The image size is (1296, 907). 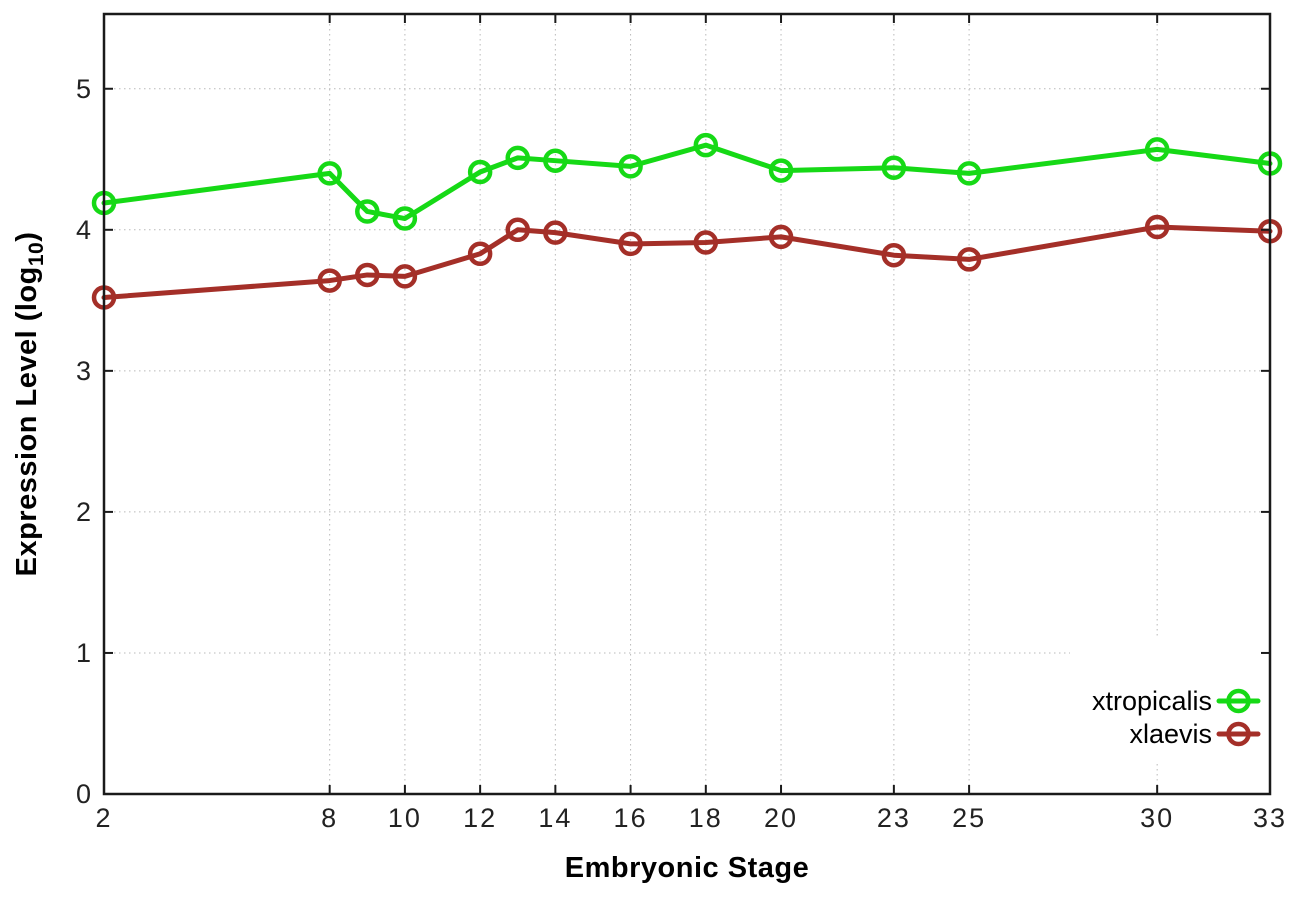 I want to click on y-axis-title-close: ), so click(x=27, y=237).